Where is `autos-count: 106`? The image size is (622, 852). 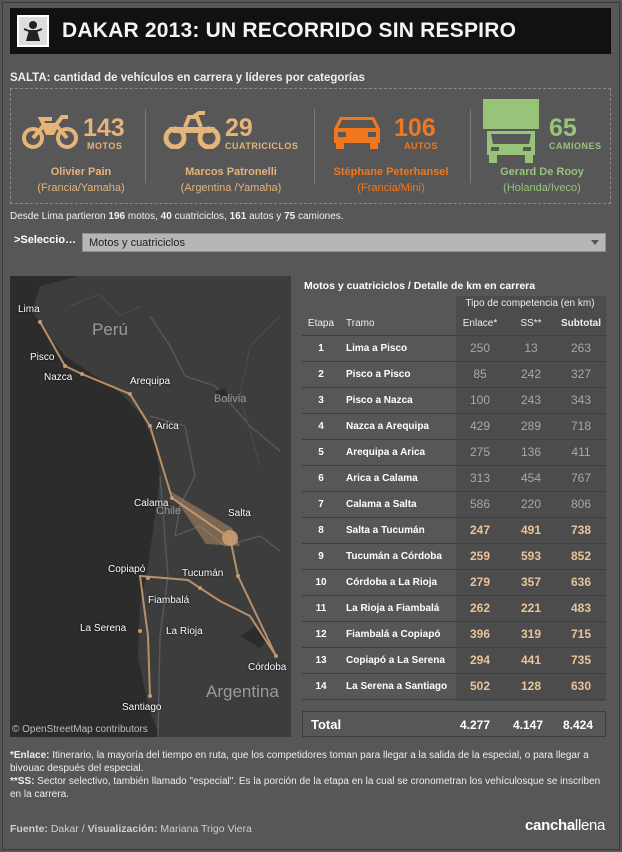 autos-count: 106 is located at coordinates (415, 128).